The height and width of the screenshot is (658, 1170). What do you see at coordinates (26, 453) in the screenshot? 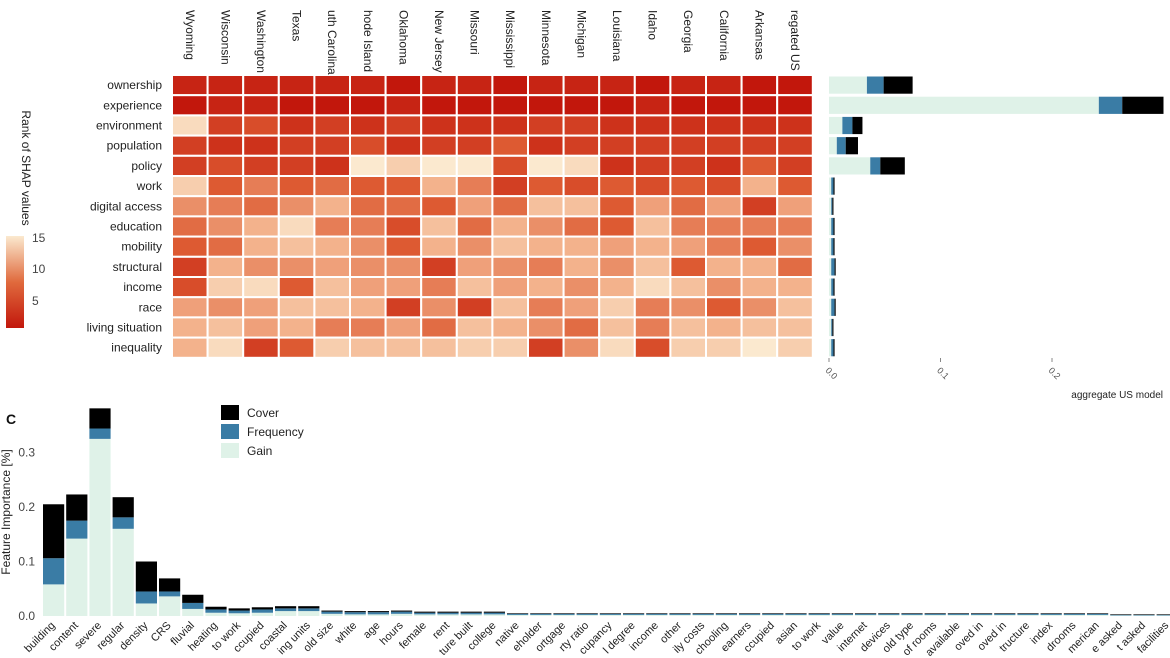
I see `panel-c-ytick-label: 0.3` at bounding box center [26, 453].